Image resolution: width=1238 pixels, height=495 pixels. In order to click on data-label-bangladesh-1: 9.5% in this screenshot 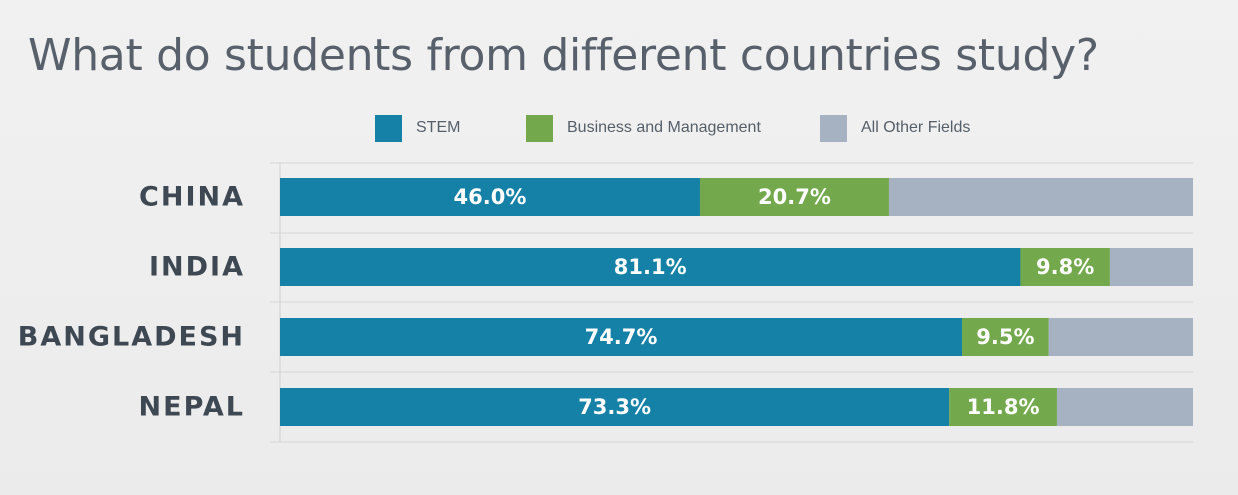, I will do `click(1005, 337)`.